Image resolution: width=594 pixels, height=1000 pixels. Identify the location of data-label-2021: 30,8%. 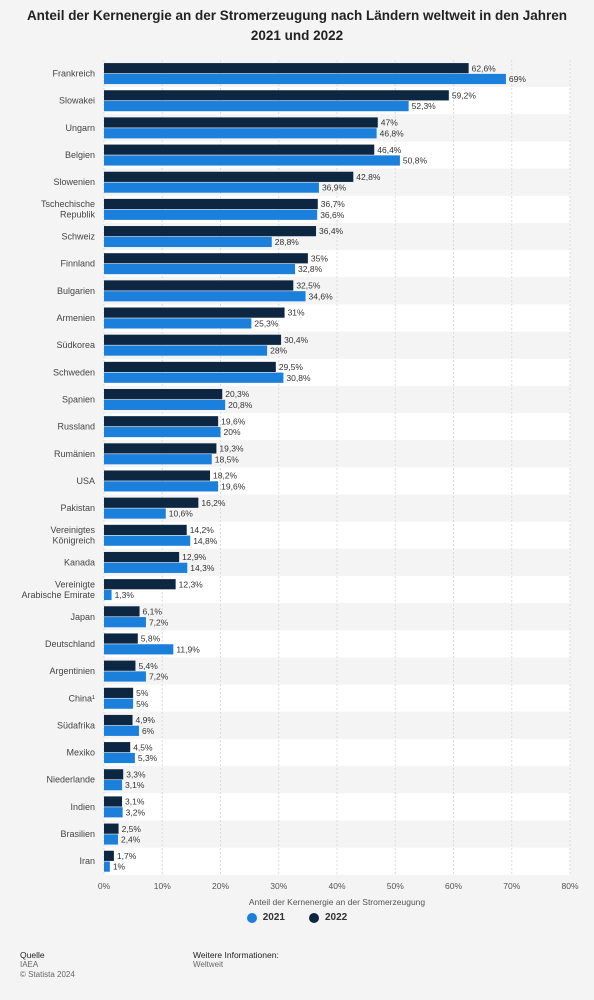
(298, 378).